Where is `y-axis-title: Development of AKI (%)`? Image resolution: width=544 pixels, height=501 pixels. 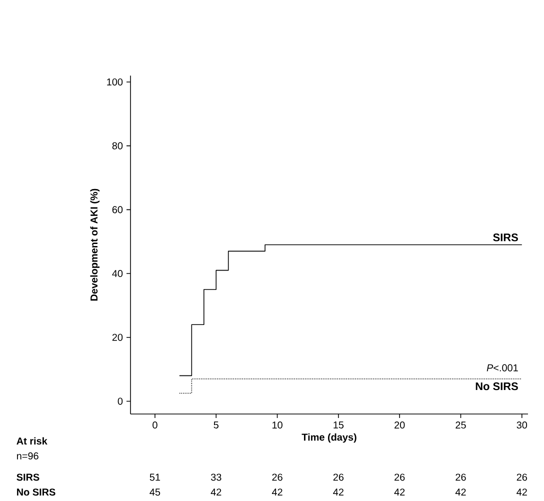
y-axis-title: Development of AKI (%) is located at coordinates (95, 244).